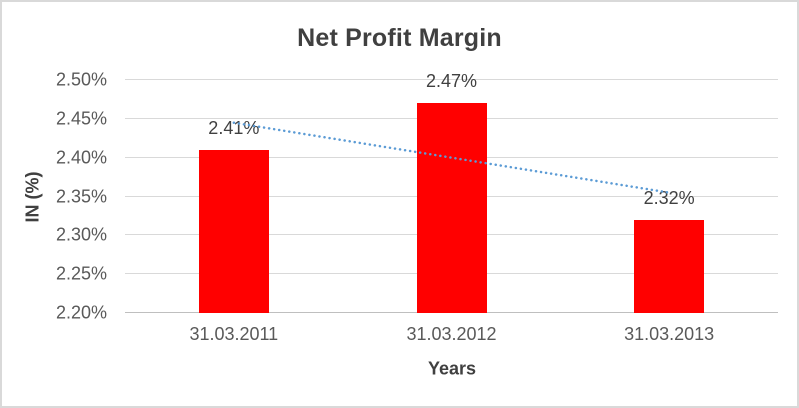 The image size is (799, 408). Describe the element at coordinates (451, 334) in the screenshot. I see `x-tick-label: 31.03.2012` at that location.